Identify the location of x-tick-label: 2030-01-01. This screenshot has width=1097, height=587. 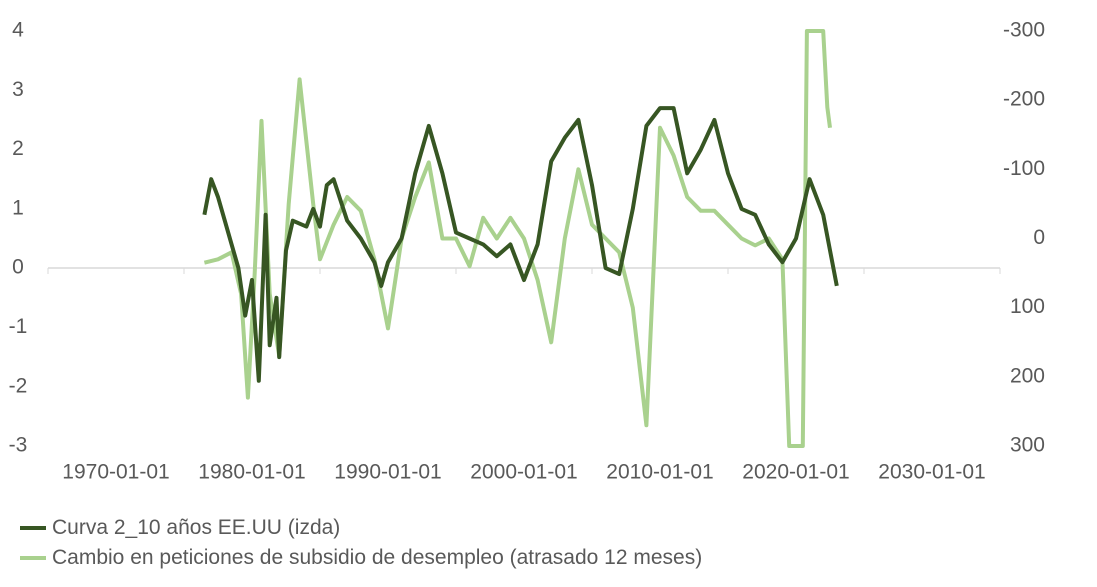
(931, 472).